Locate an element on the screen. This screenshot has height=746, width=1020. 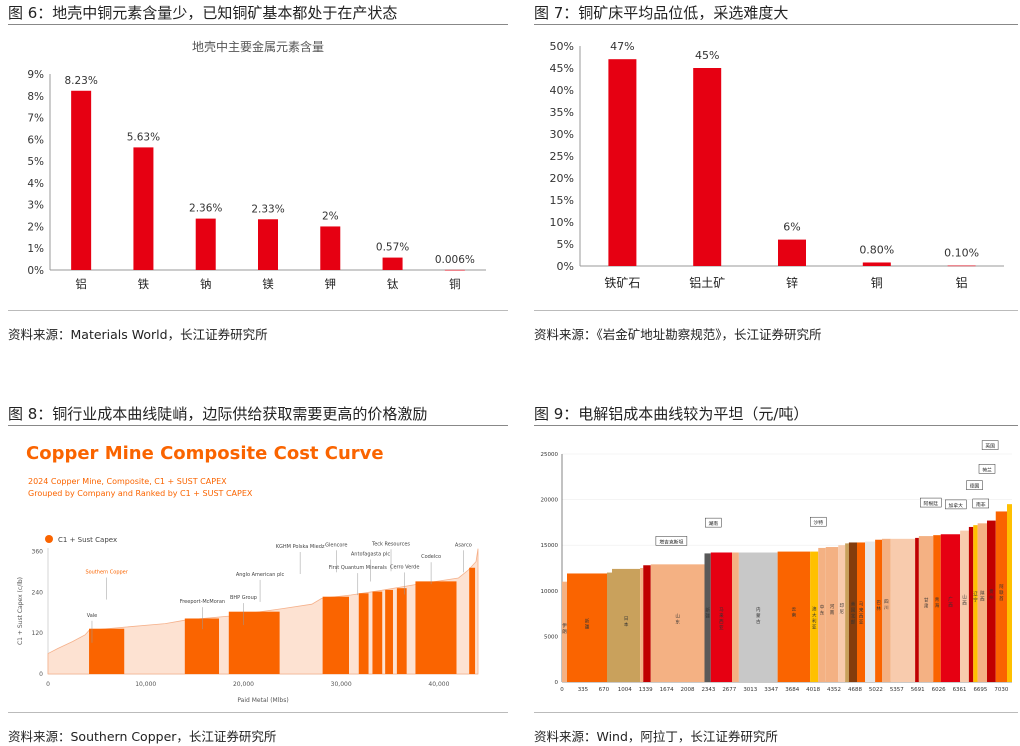
y-tick-label: 40% is located at coordinates (562, 90).